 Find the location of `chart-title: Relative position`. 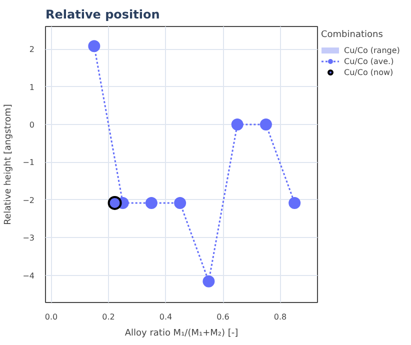

chart-title: Relative position is located at coordinates (103, 15).